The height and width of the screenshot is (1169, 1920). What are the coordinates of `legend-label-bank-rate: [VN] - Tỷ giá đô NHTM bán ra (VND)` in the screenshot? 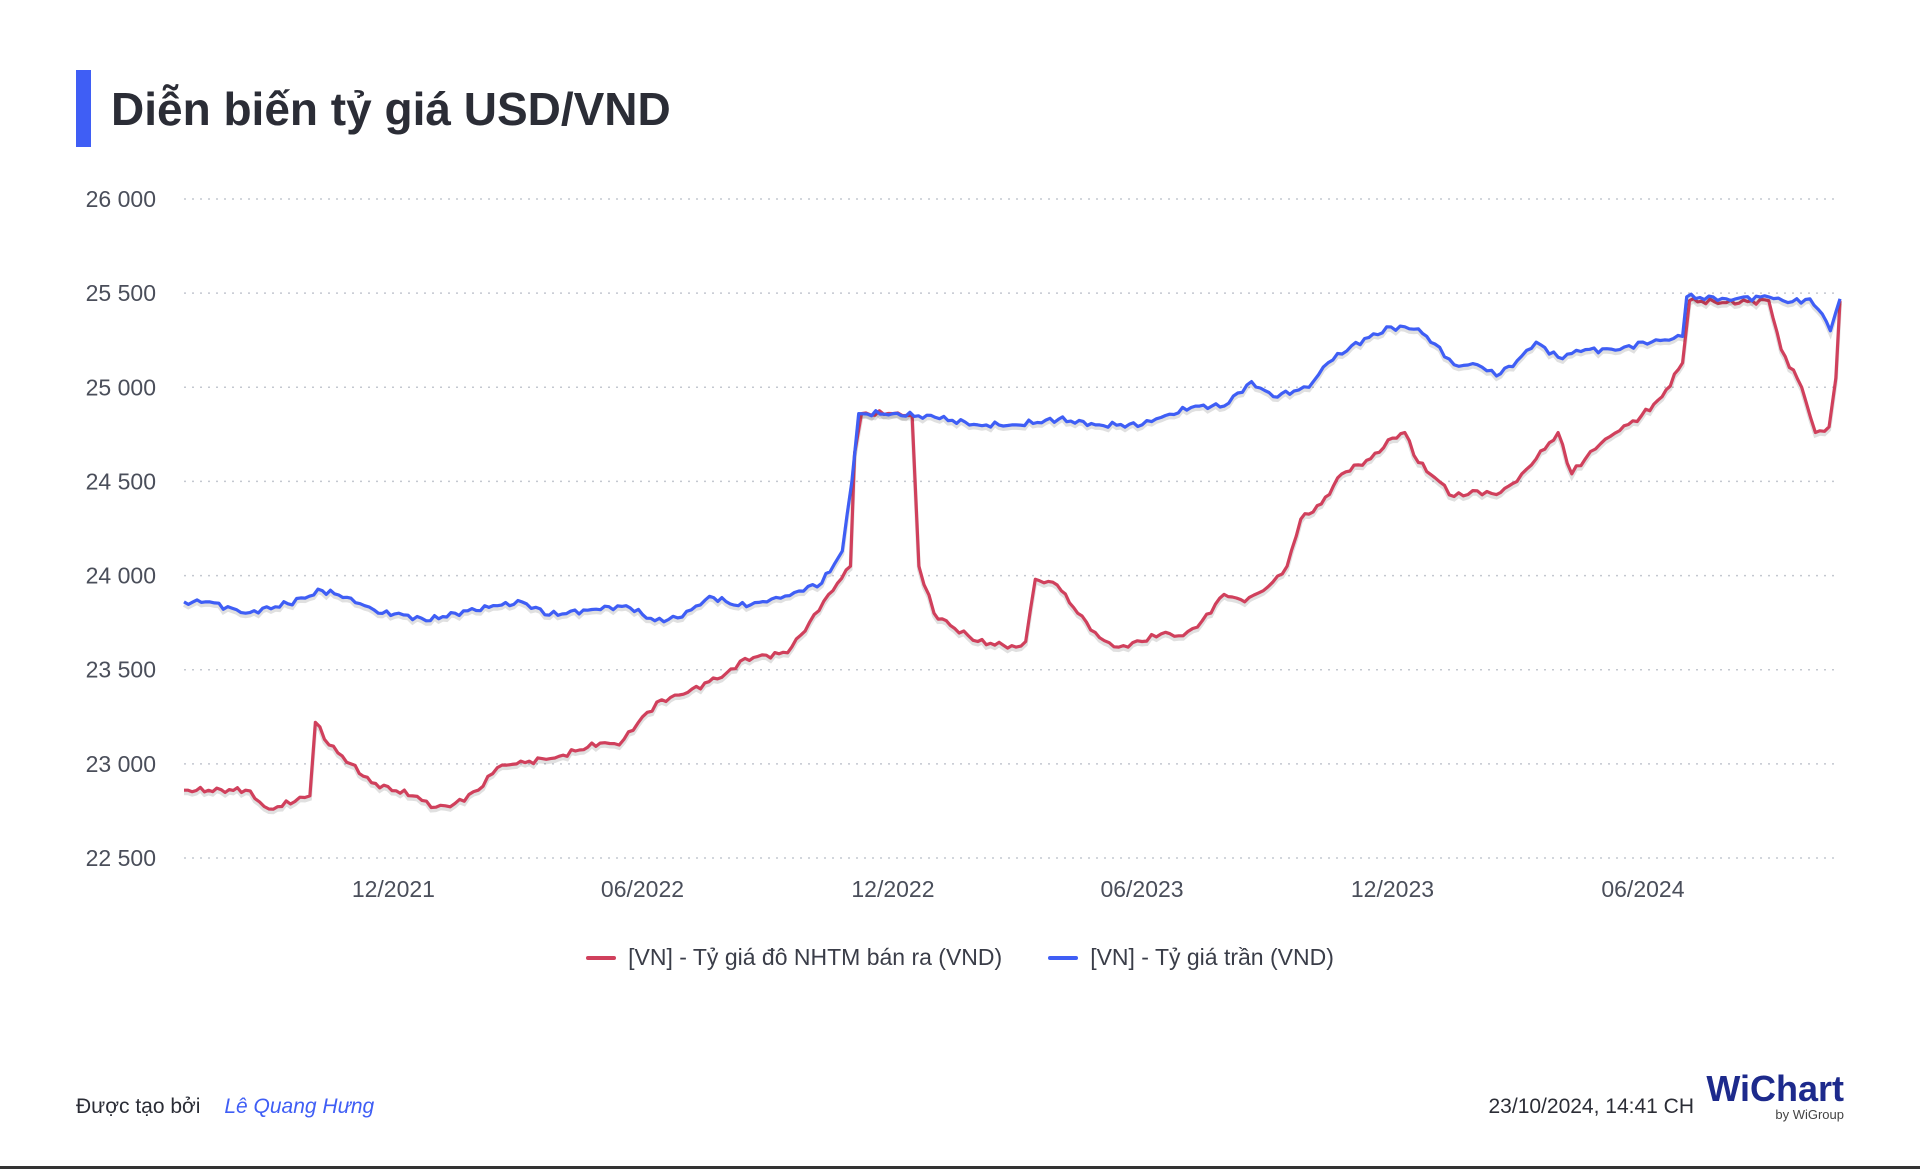 It's located at (815, 957).